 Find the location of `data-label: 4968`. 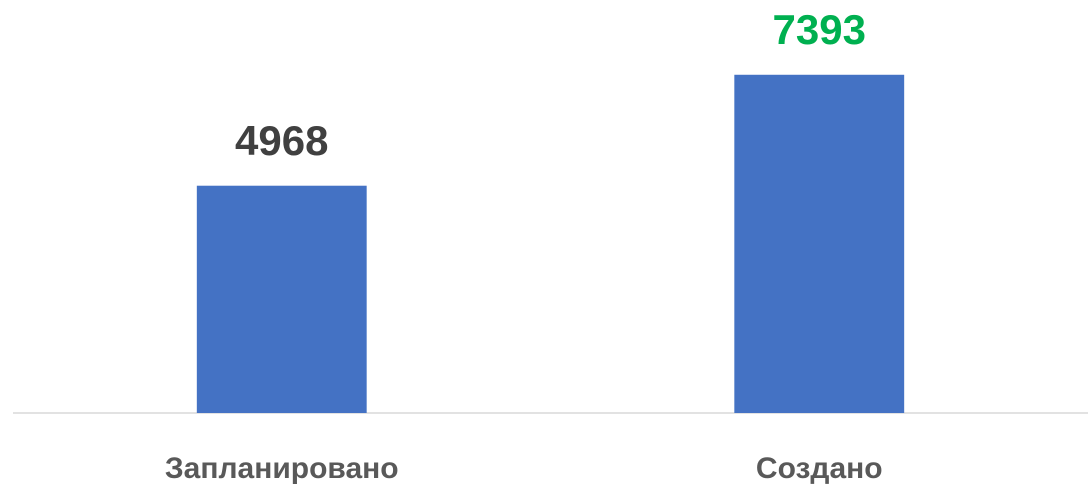

data-label: 4968 is located at coordinates (281, 140).